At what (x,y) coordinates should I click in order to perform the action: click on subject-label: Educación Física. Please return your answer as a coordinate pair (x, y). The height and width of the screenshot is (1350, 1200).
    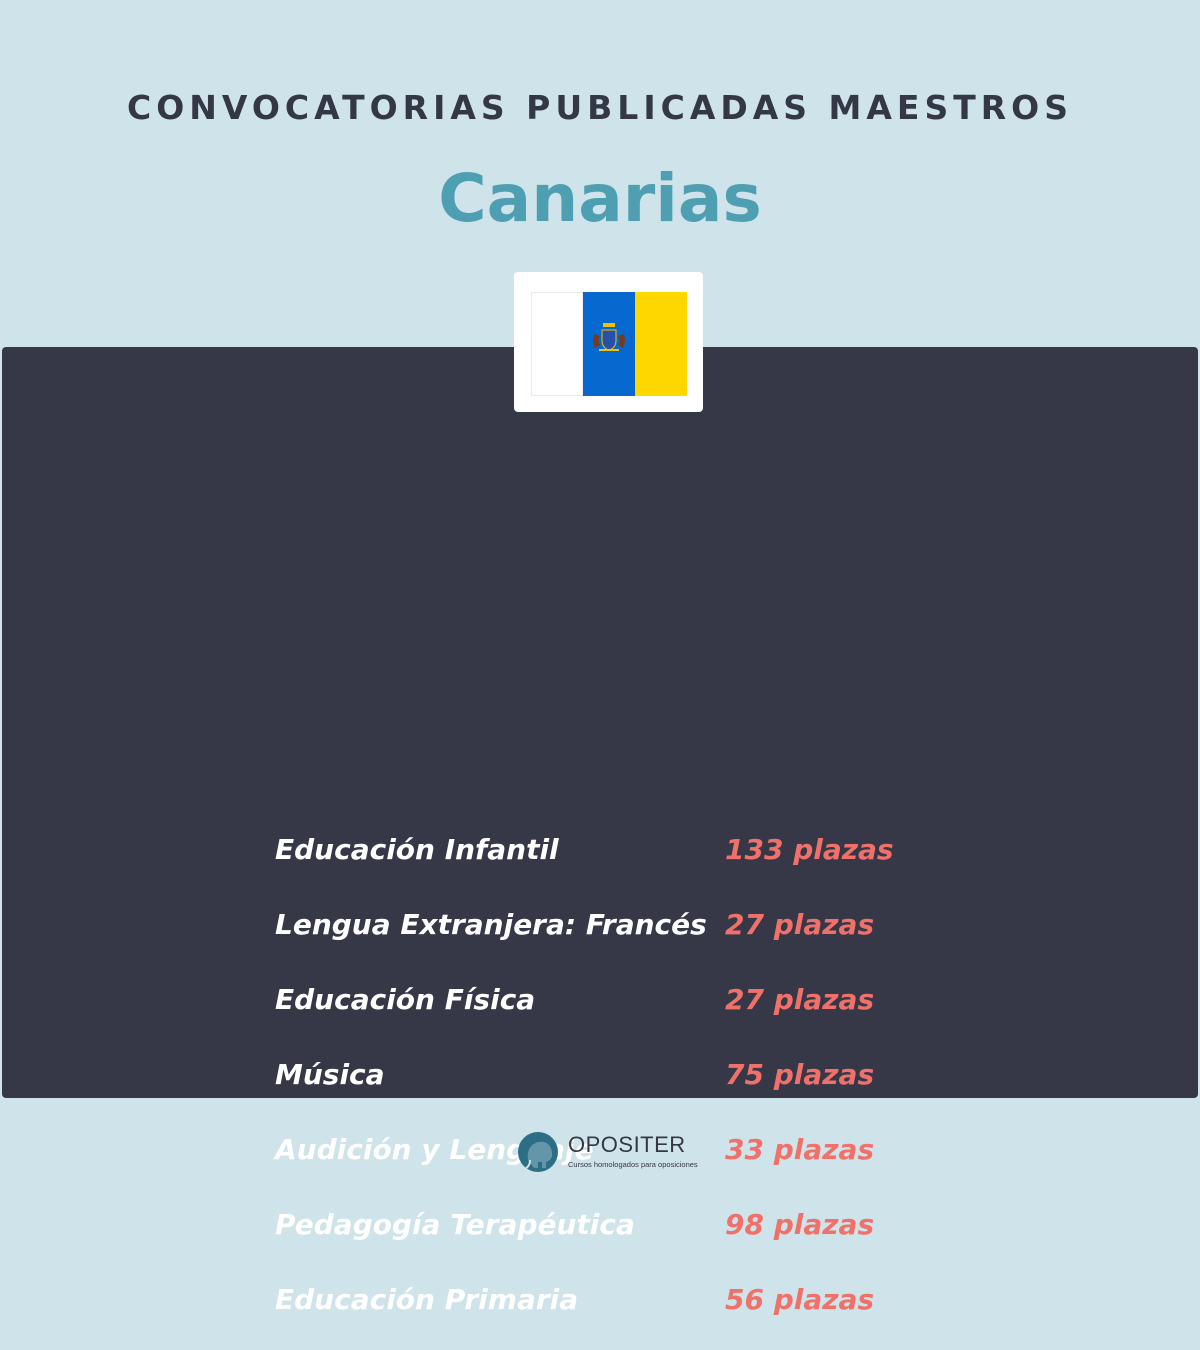
    Looking at the image, I should click on (405, 999).